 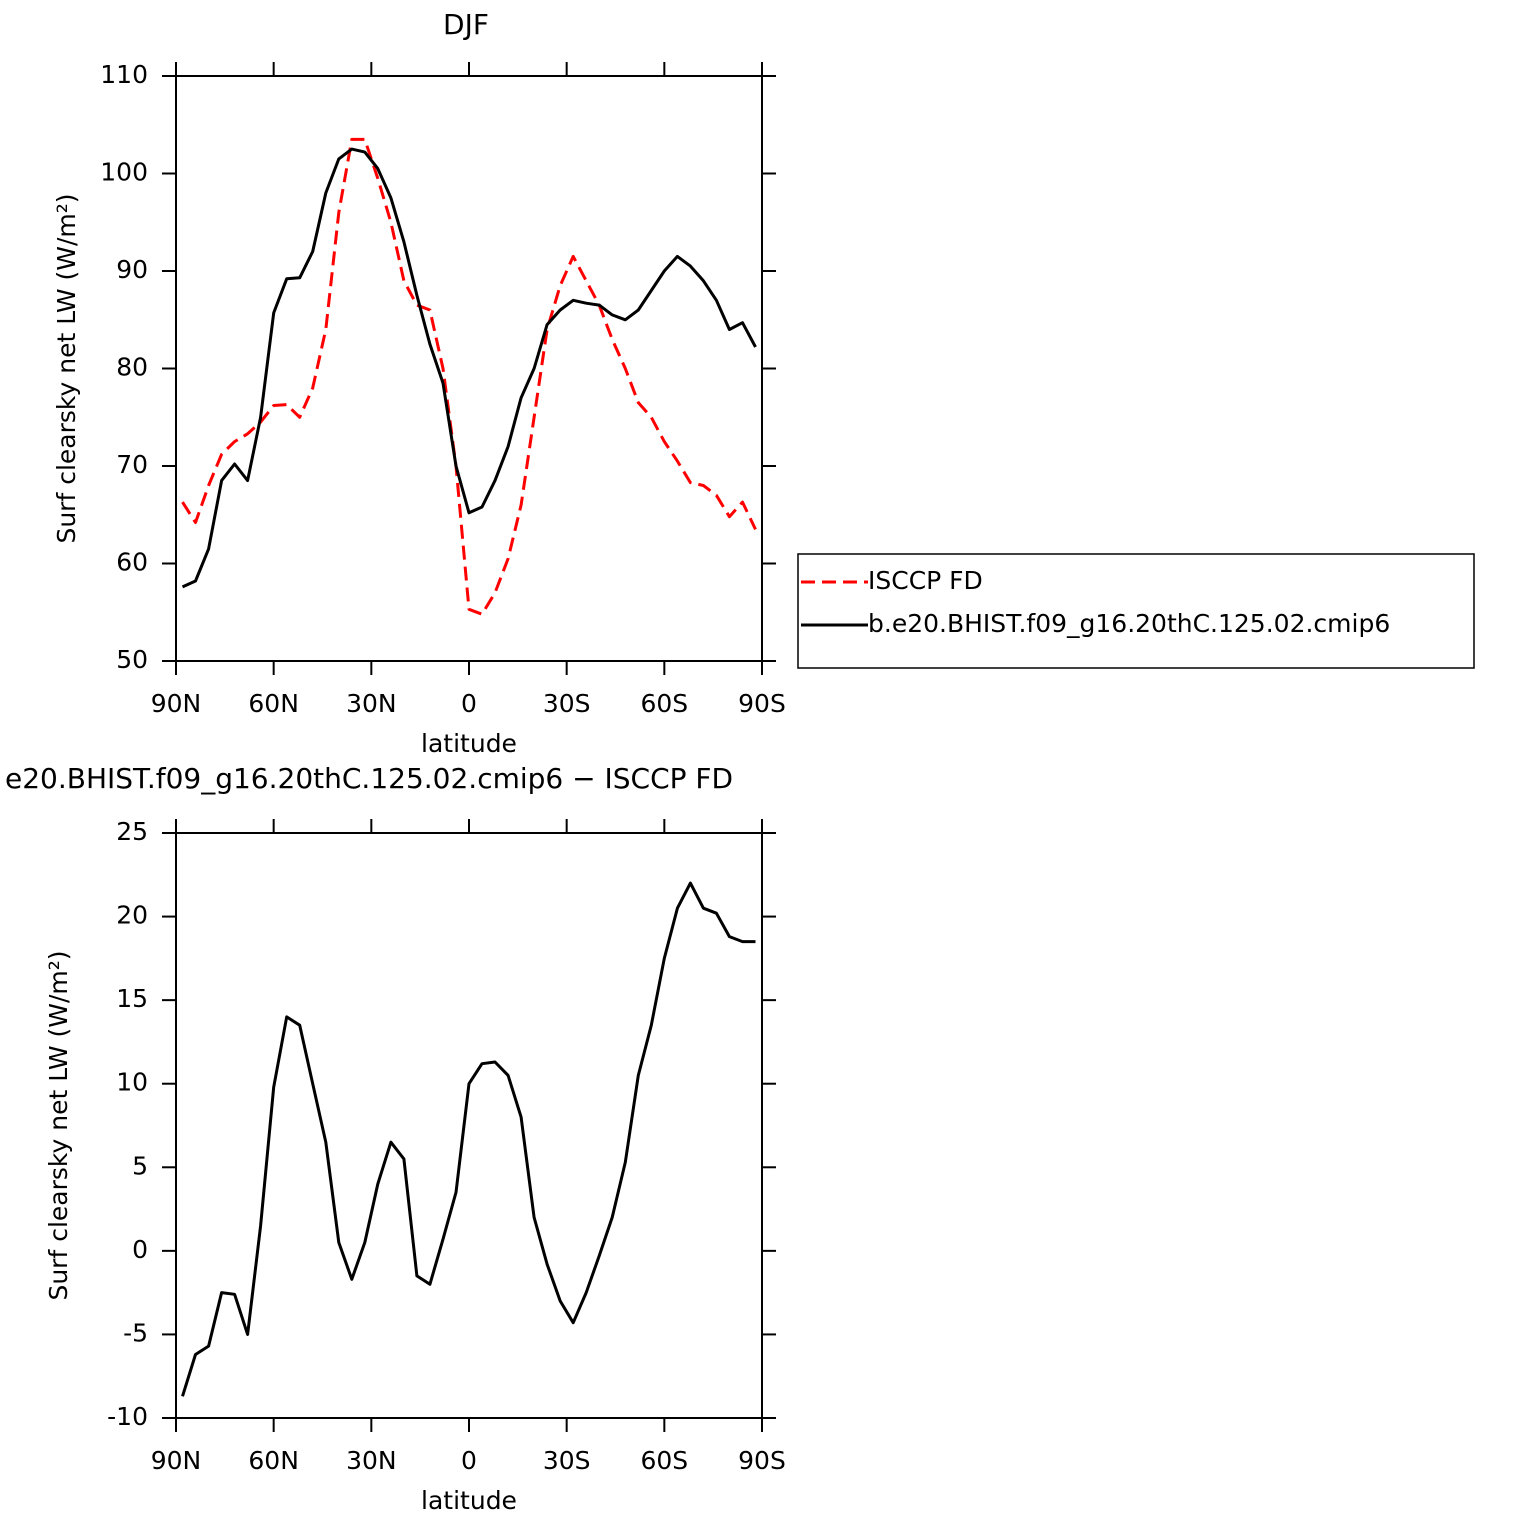 I want to click on y-tick-label: 110, so click(x=124, y=74).